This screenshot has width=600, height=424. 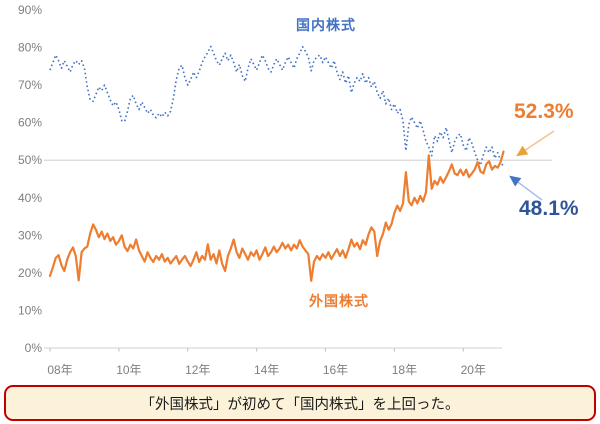 What do you see at coordinates (266, 370) in the screenshot?
I see `x-axis-tick-label: 14年` at bounding box center [266, 370].